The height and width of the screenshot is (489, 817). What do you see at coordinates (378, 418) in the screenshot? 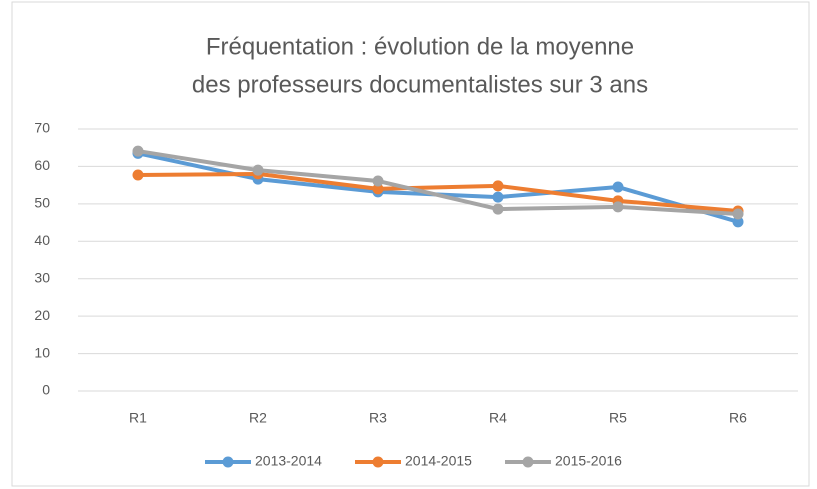
I see `x-tick-label: R3` at bounding box center [378, 418].